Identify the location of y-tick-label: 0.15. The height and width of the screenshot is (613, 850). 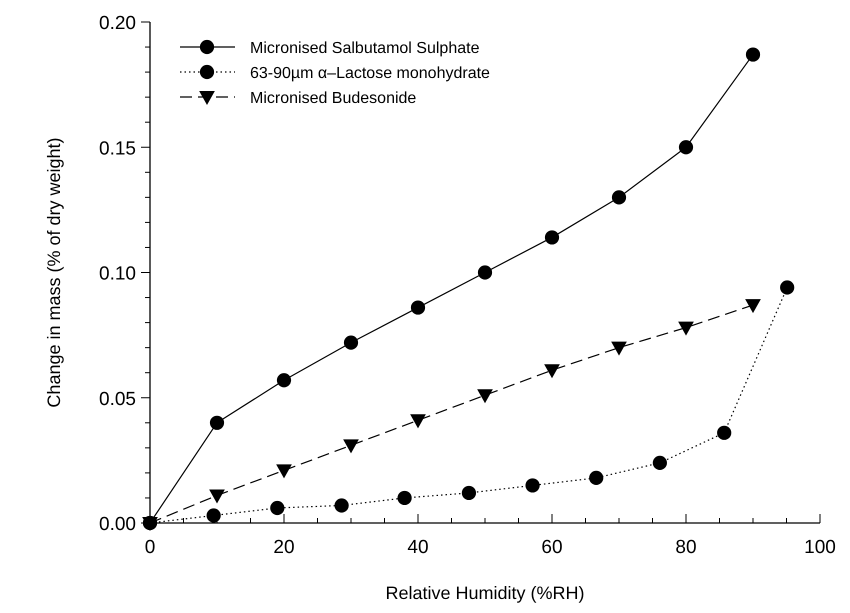
(117, 149).